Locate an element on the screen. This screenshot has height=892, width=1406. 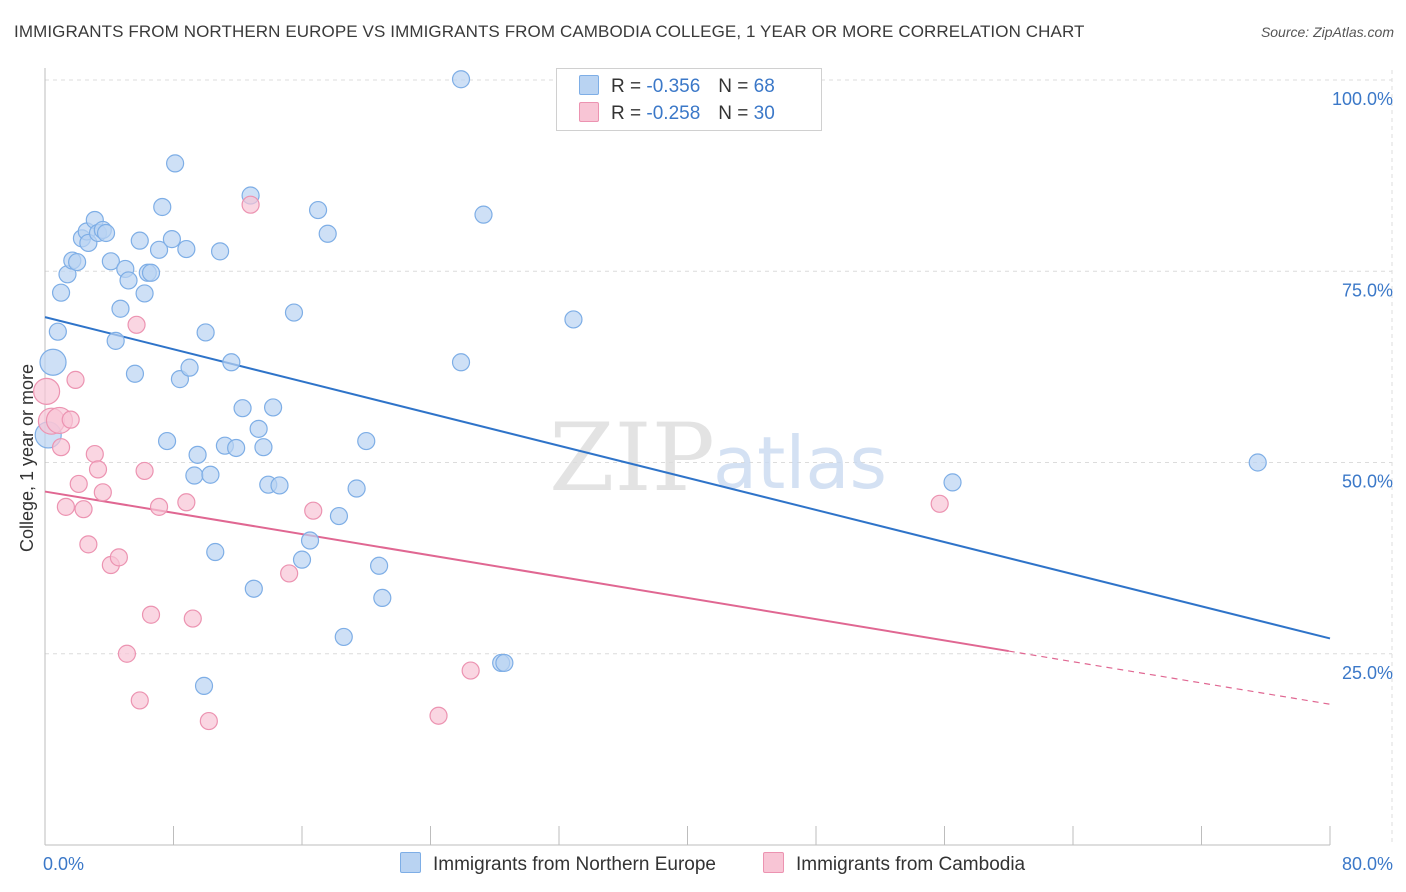
legend-row-northern-europe: R = -0.356 N = 68 is located at coordinates (677, 86).